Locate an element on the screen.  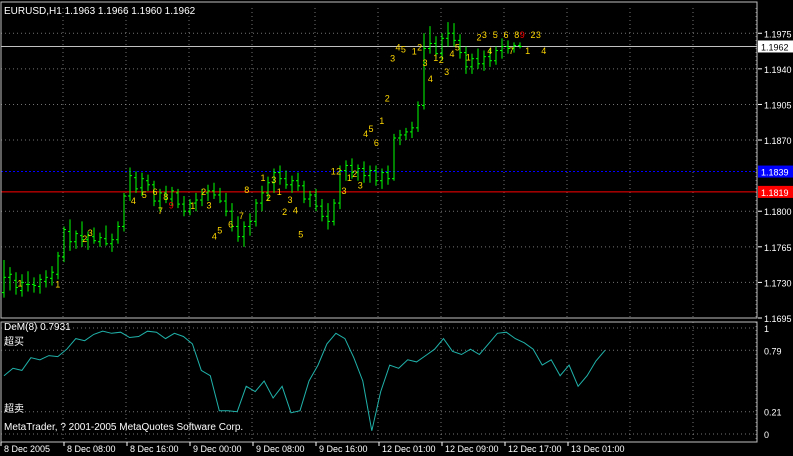
time-tick-label: 9 Dec 00:00 is located at coordinates (217, 449).